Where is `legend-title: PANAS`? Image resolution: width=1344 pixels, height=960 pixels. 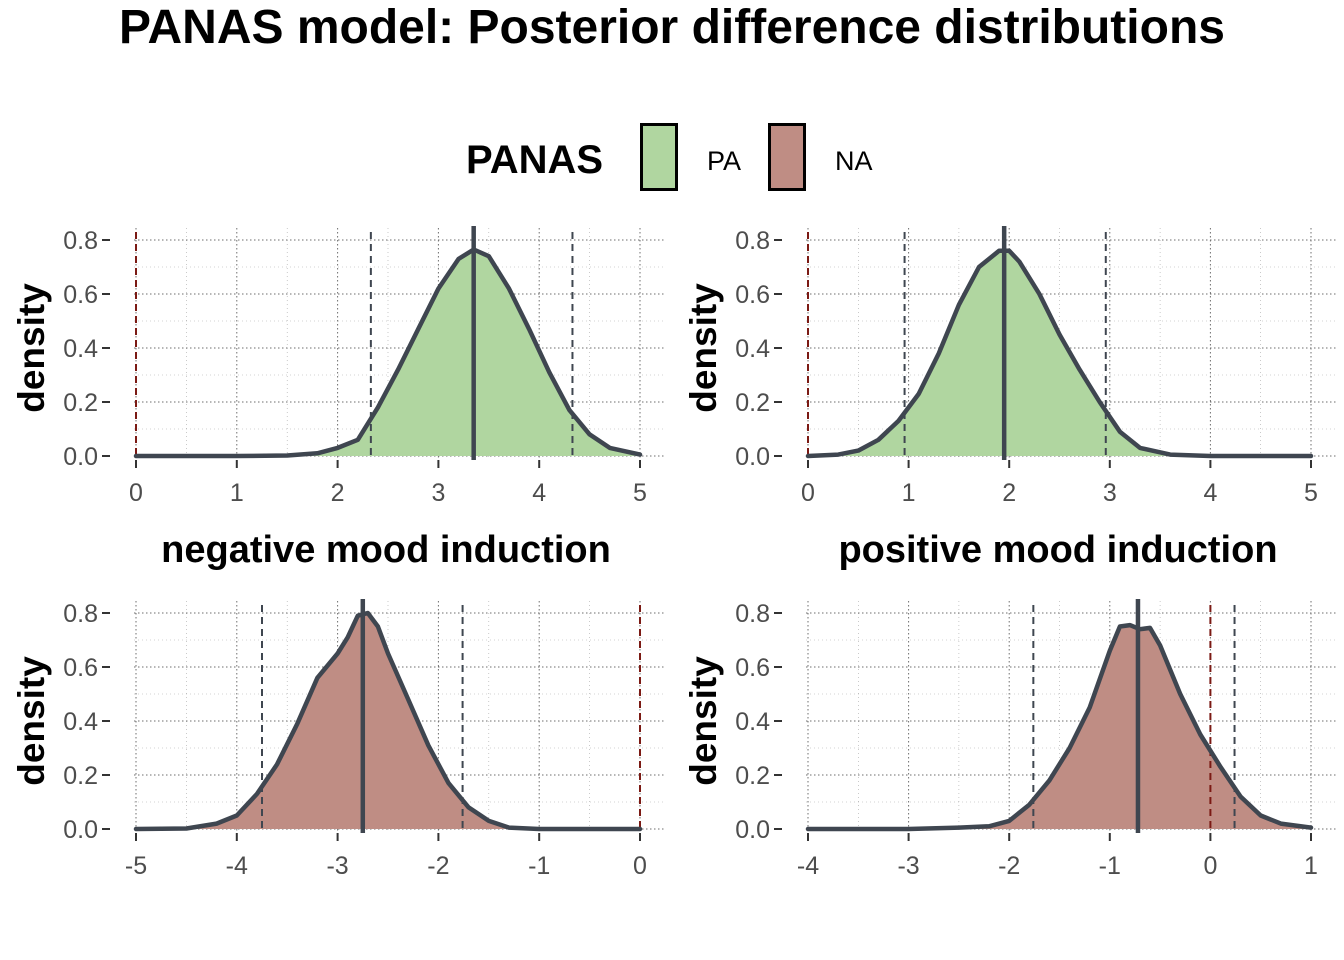 legend-title: PANAS is located at coordinates (535, 160).